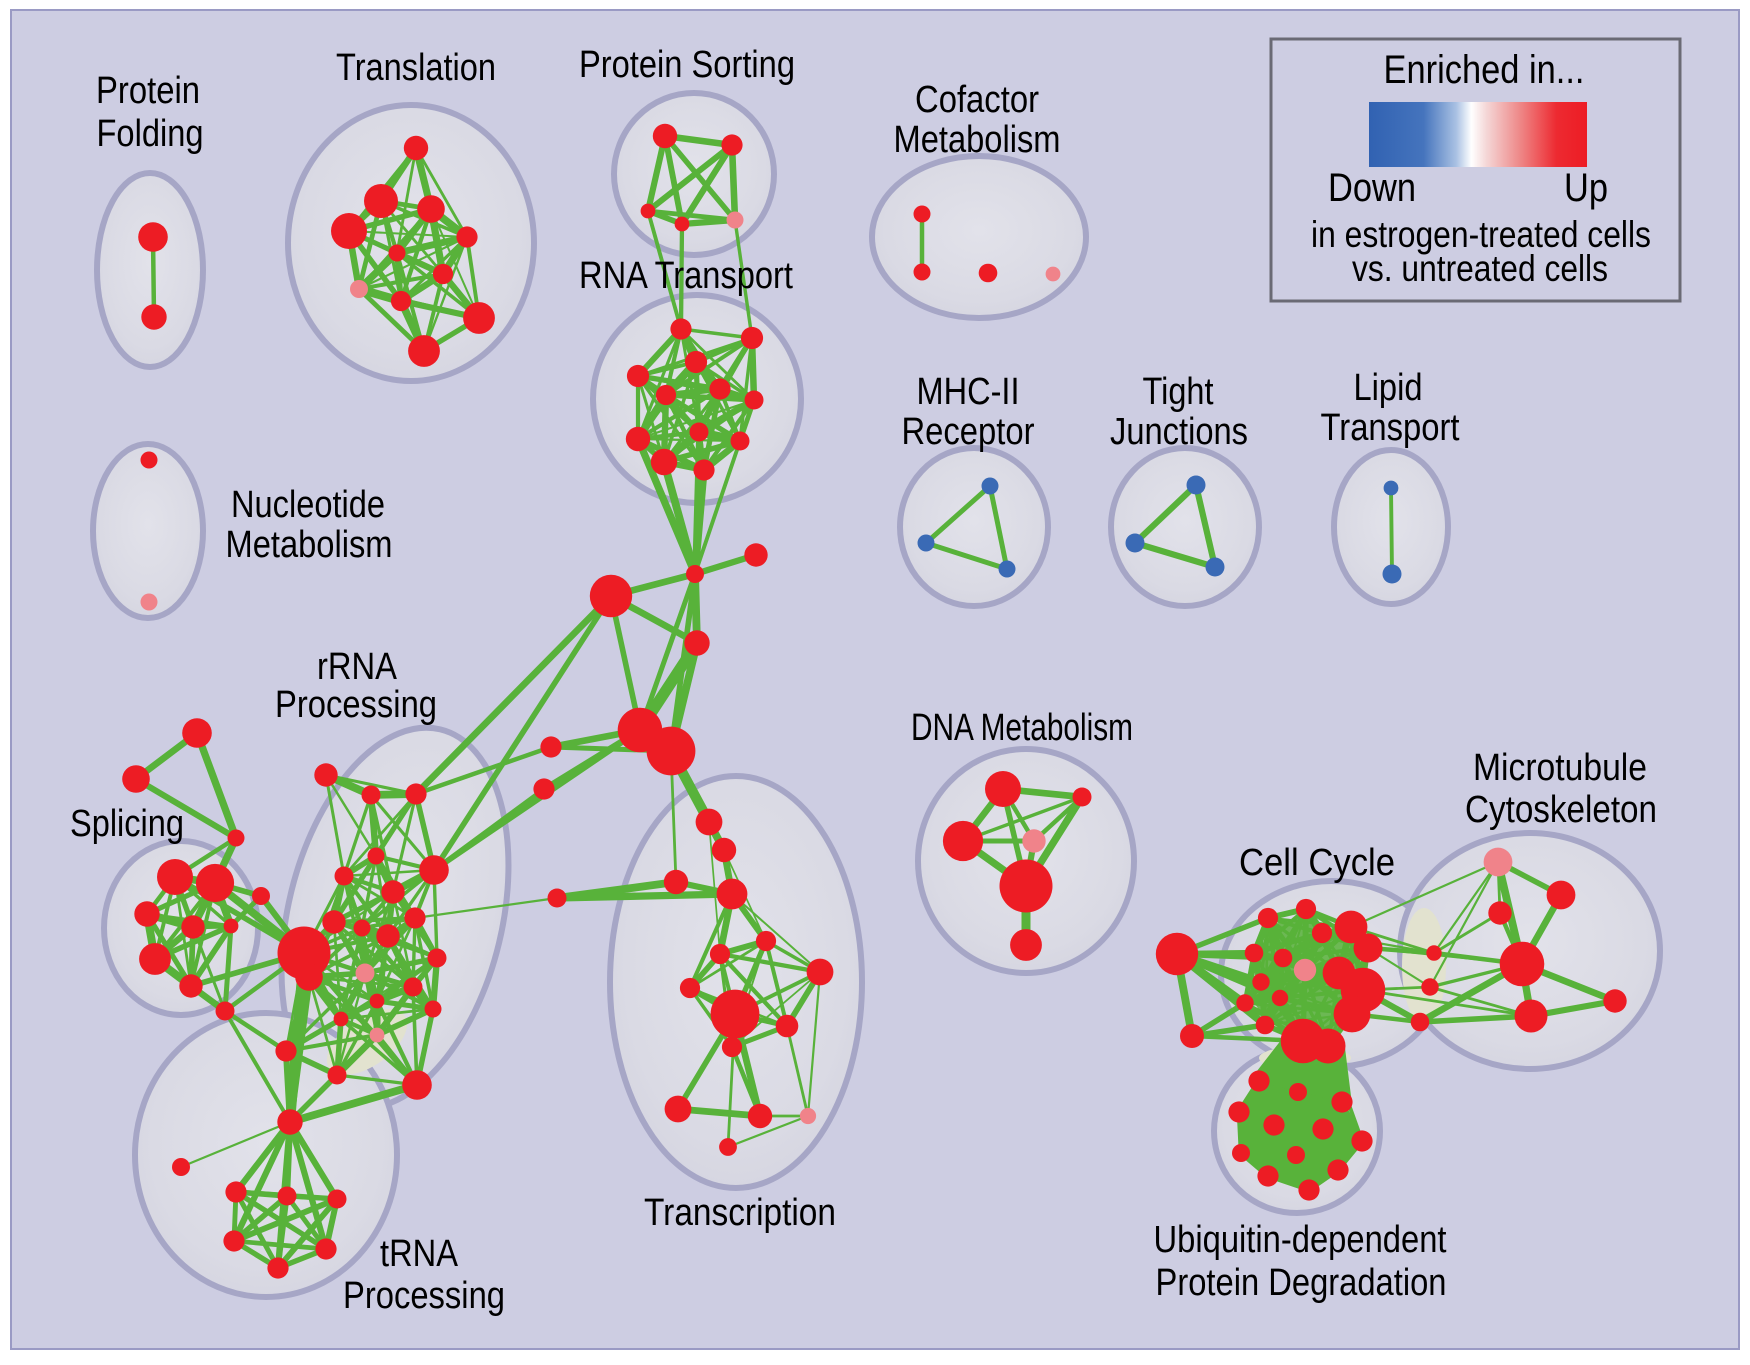 The width and height of the screenshot is (1750, 1365). What do you see at coordinates (687, 65) in the screenshot?
I see `svg-text: Protein Sorting` at bounding box center [687, 65].